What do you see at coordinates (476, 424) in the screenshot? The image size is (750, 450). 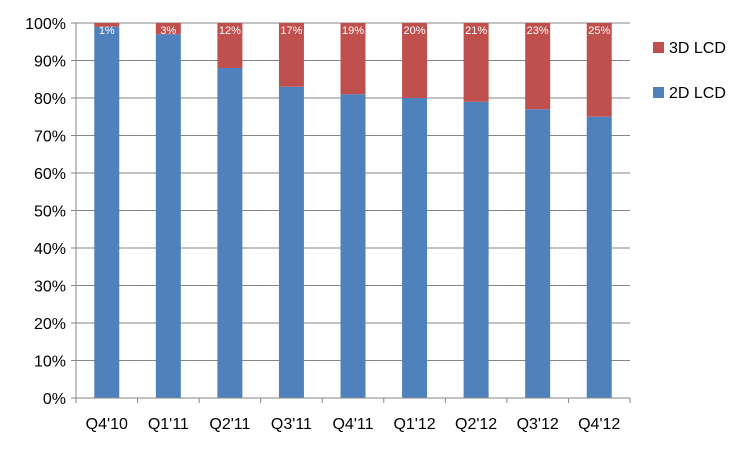 I see `x-tick-label: Q2'12` at bounding box center [476, 424].